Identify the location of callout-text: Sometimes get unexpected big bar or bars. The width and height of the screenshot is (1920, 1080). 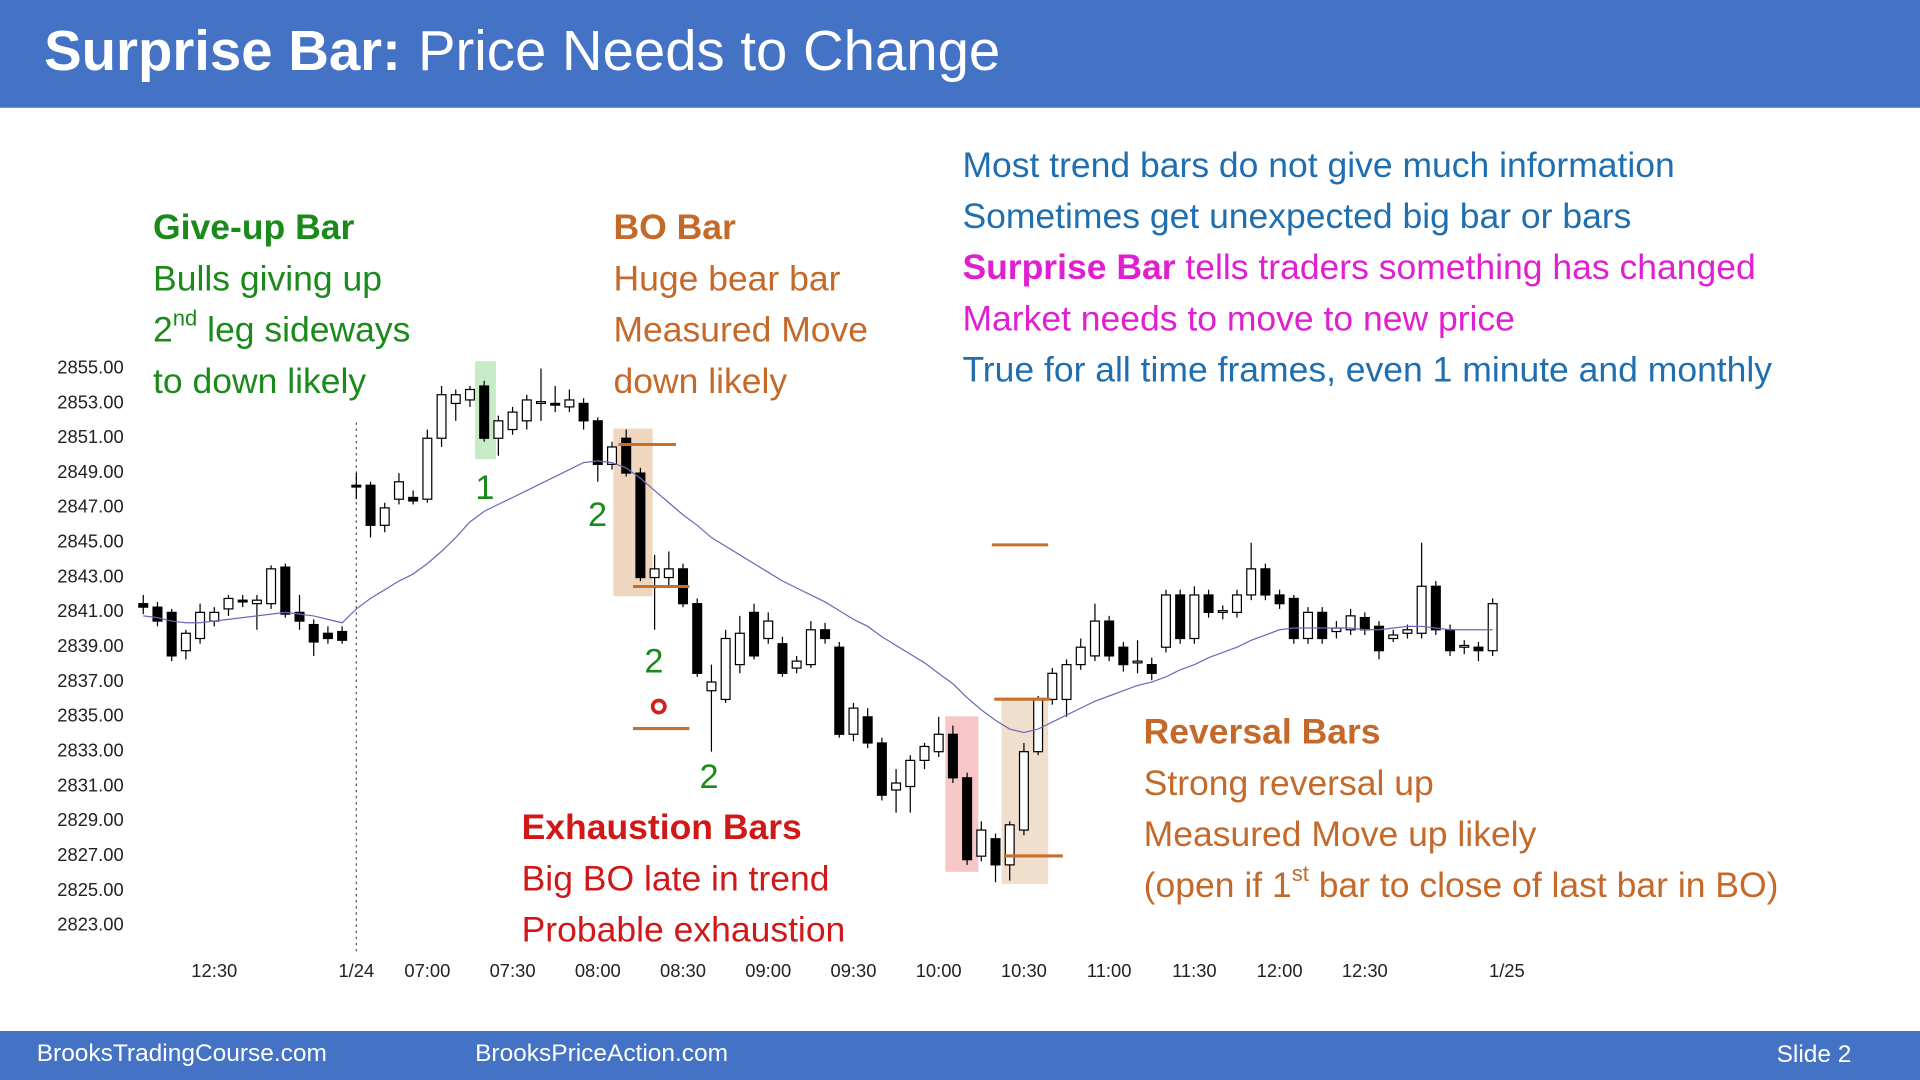
(1296, 216).